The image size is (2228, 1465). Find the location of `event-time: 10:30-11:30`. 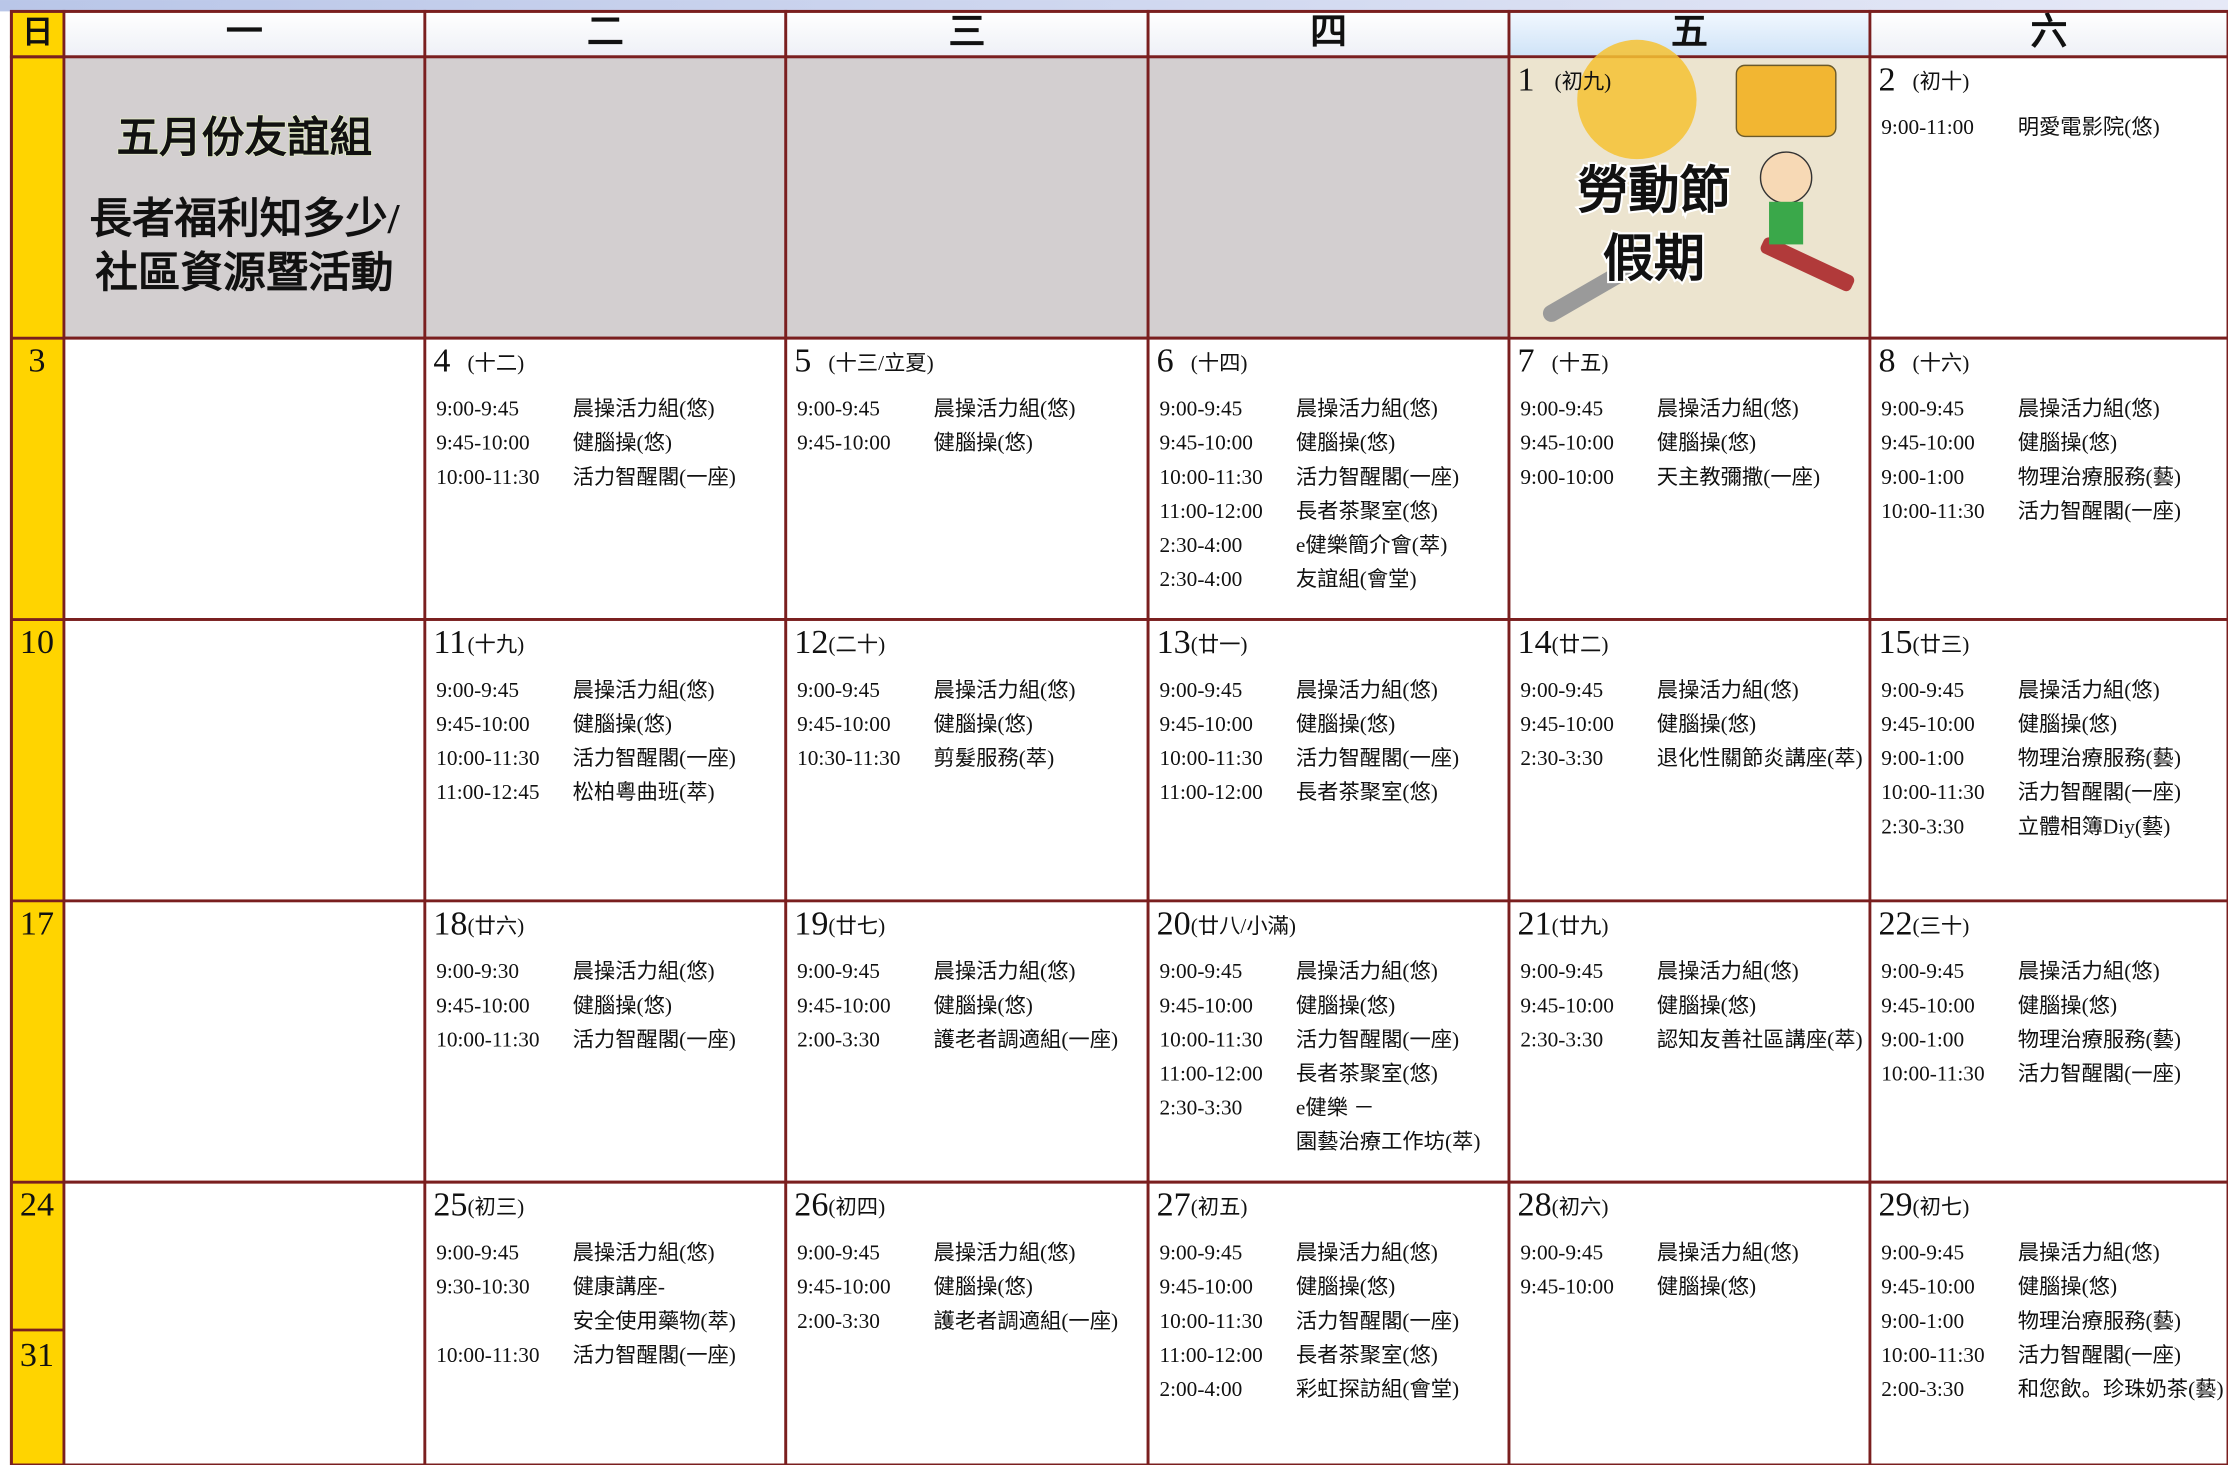

event-time: 10:30-11:30 is located at coordinates (848, 758).